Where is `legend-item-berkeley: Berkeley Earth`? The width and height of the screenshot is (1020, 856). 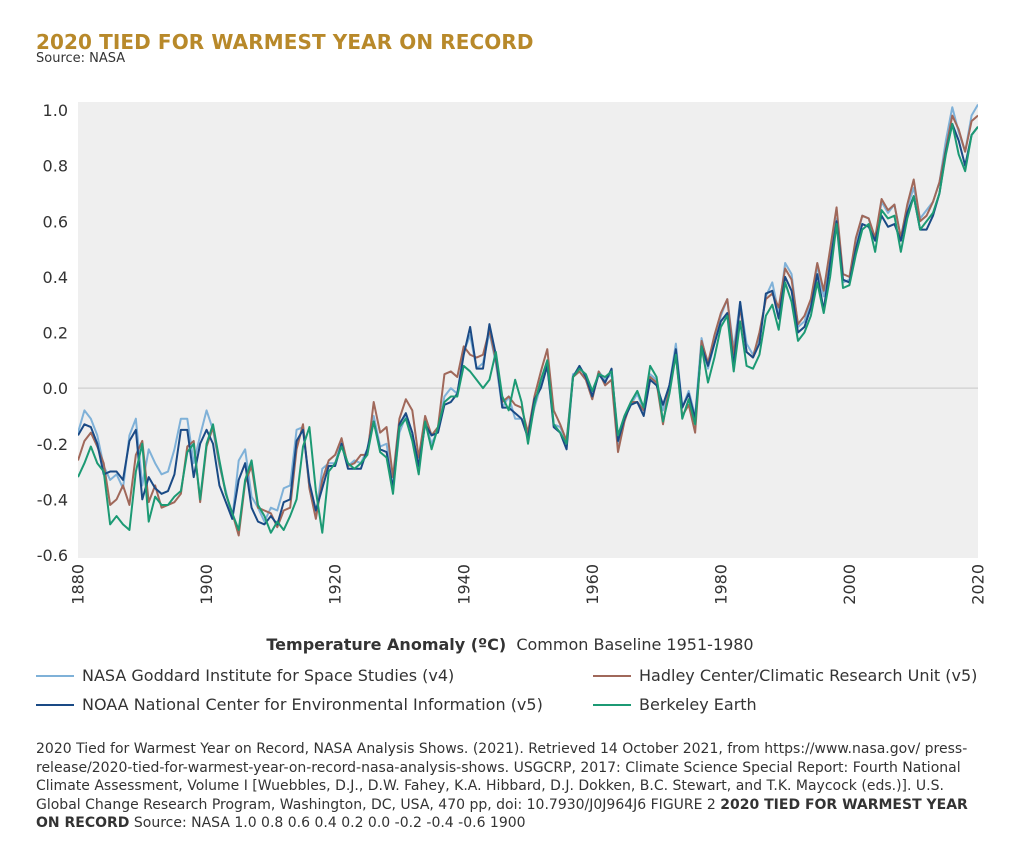 legend-item-berkeley: Berkeley Earth is located at coordinates (675, 704).